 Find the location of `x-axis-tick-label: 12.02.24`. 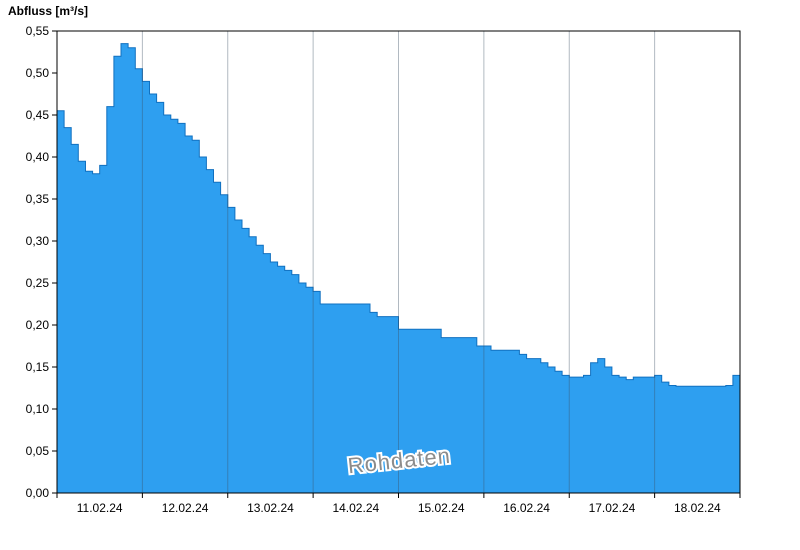

x-axis-tick-label: 12.02.24 is located at coordinates (185, 508).